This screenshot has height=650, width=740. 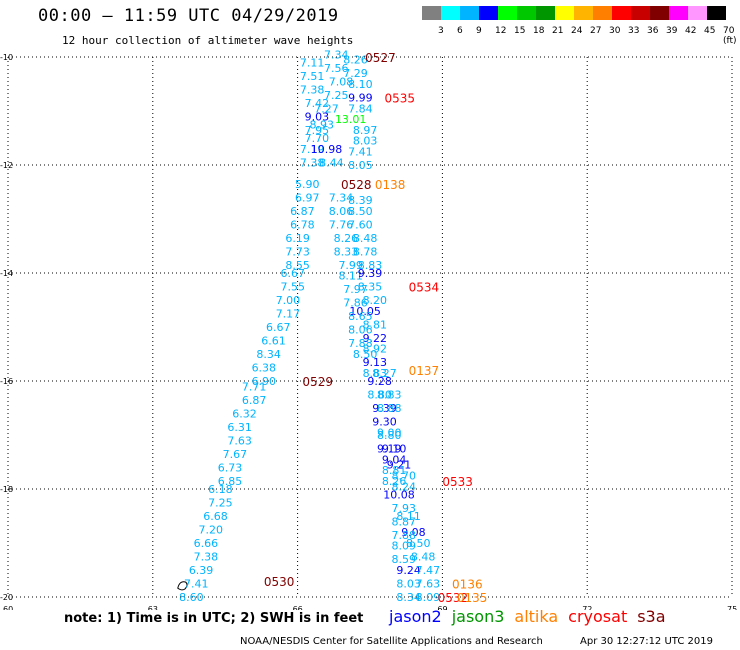 What do you see at coordinates (389, 449) in the screenshot?
I see `wave-height-value: 9.19` at bounding box center [389, 449].